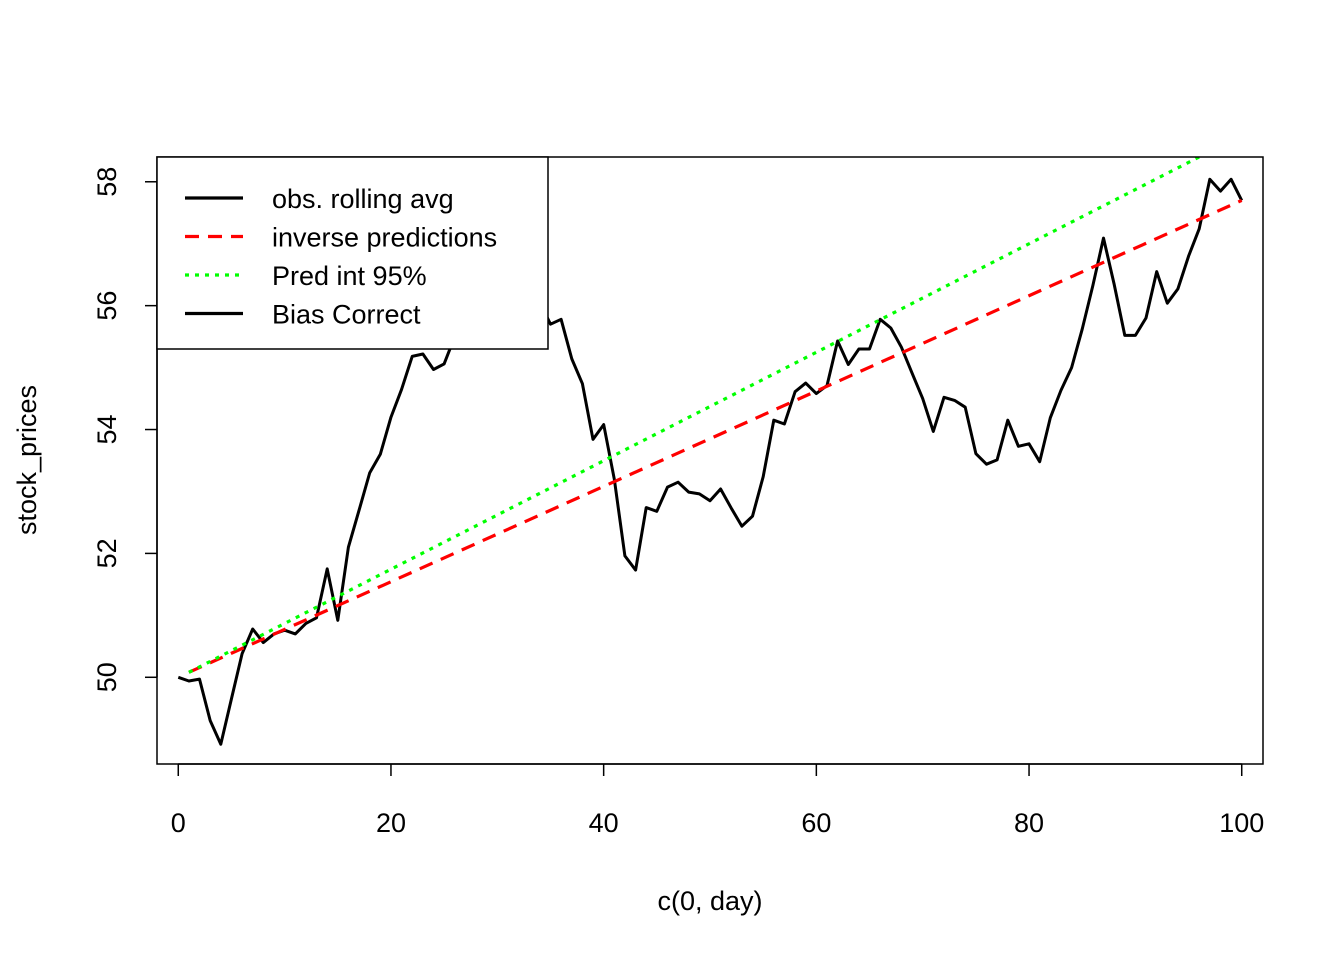  Describe the element at coordinates (604, 823) in the screenshot. I see `x-tick-label: 40` at that location.